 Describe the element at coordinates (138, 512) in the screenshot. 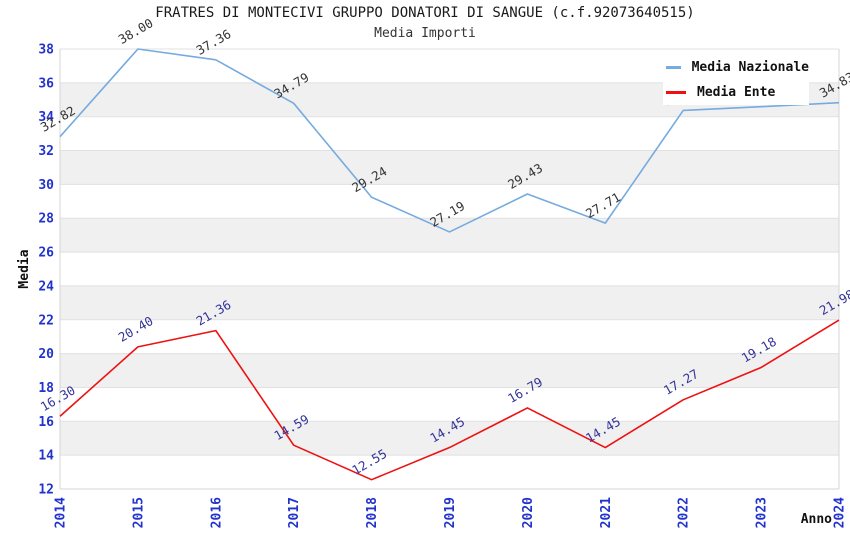

I see `svg-text: 2015` at that location.